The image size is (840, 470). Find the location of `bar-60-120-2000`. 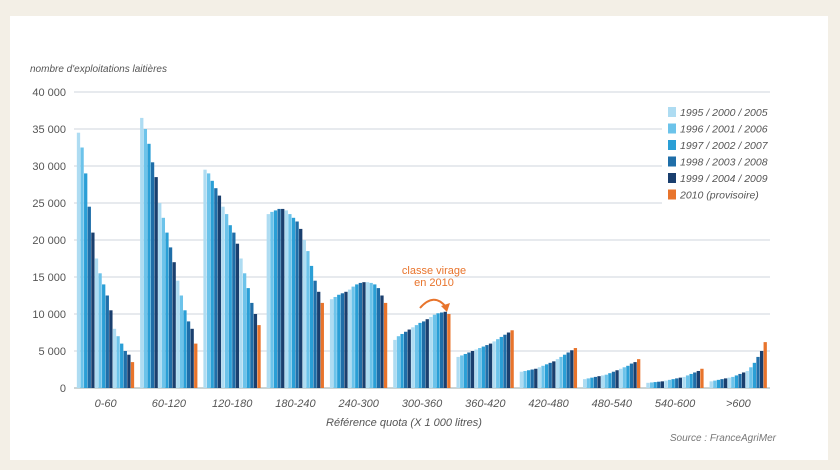

bar-60-120-2000 is located at coordinates (160, 295).